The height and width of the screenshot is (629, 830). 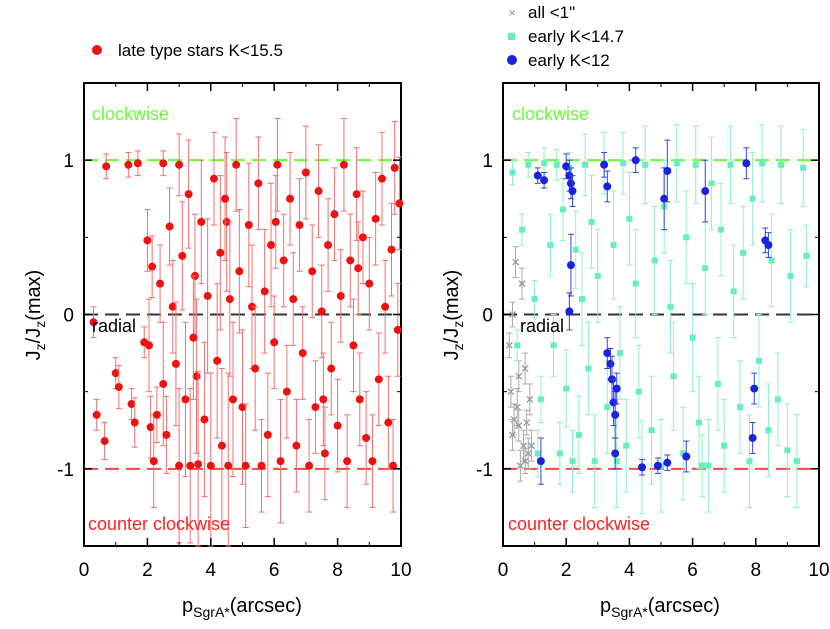 I want to click on left-counter-clockwise-label: counter clockwise, so click(x=159, y=524).